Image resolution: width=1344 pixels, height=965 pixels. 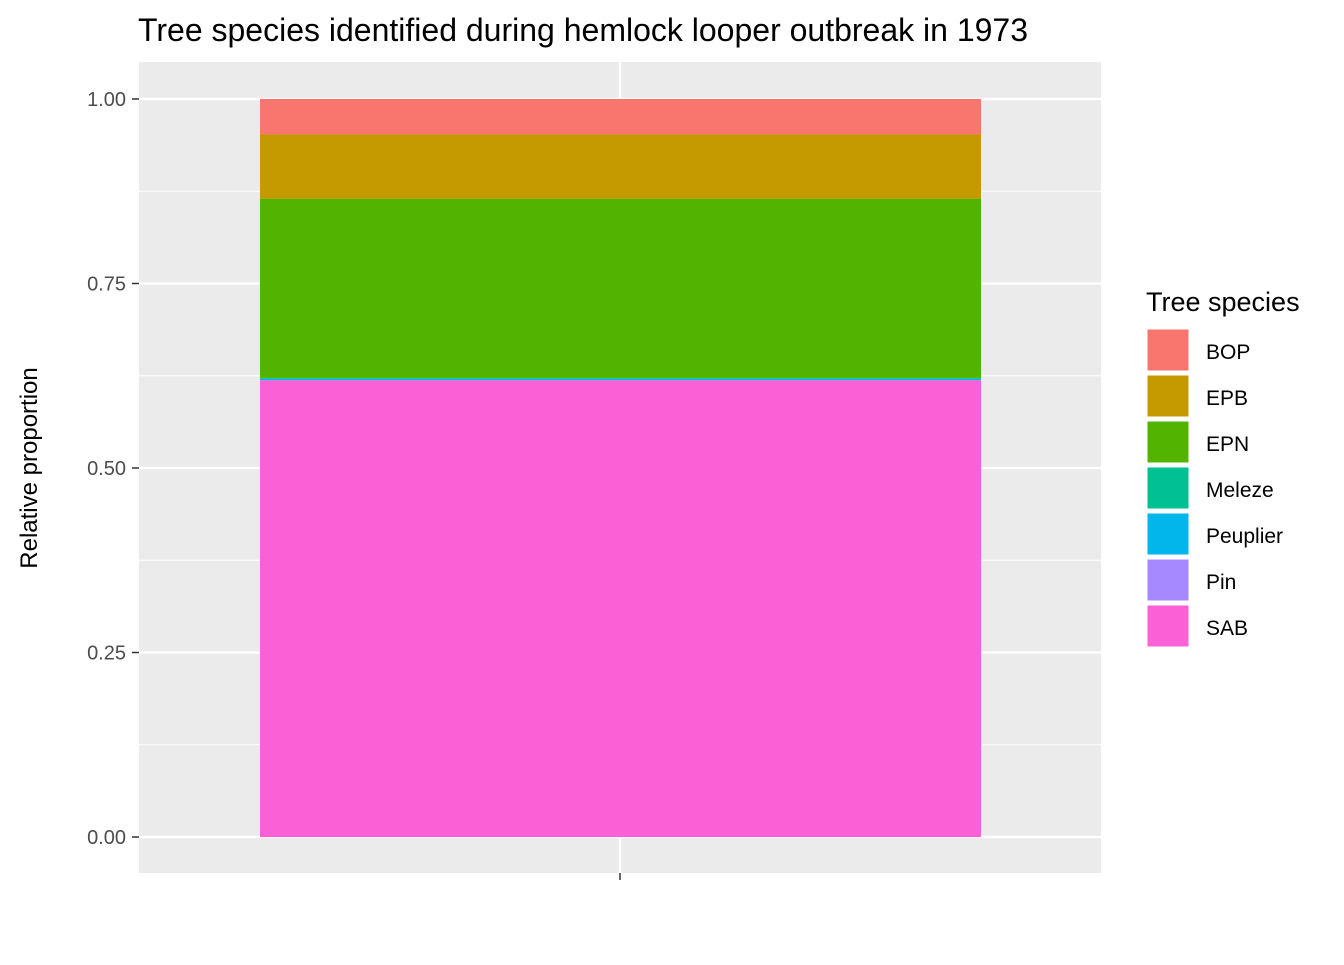 What do you see at coordinates (1228, 352) in the screenshot?
I see `legend-label-bop: BOP` at bounding box center [1228, 352].